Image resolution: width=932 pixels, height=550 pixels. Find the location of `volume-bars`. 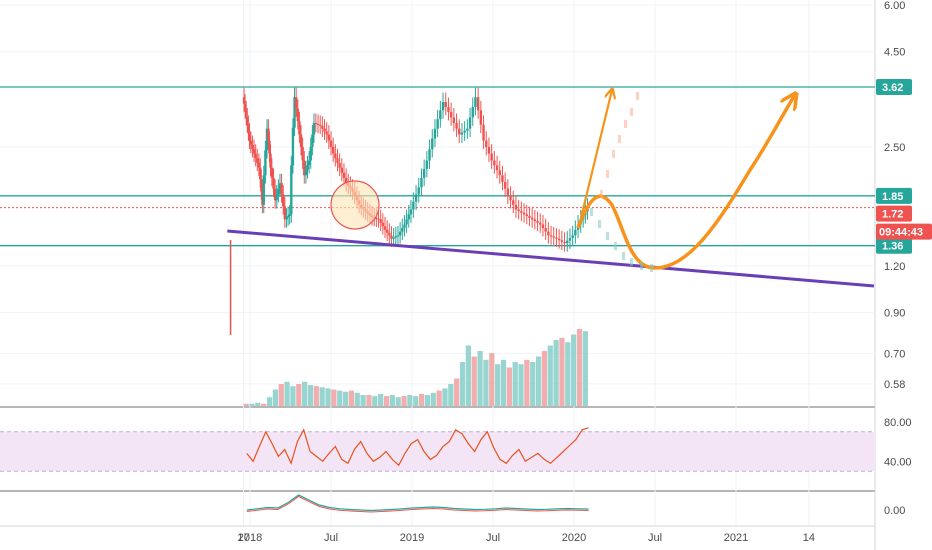

volume-bars is located at coordinates (408, 323).